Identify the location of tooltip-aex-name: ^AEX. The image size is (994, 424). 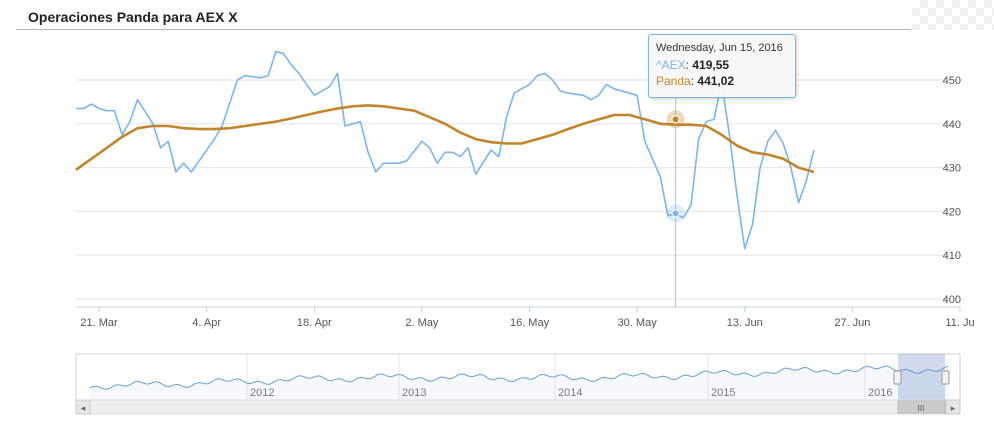
(671, 65).